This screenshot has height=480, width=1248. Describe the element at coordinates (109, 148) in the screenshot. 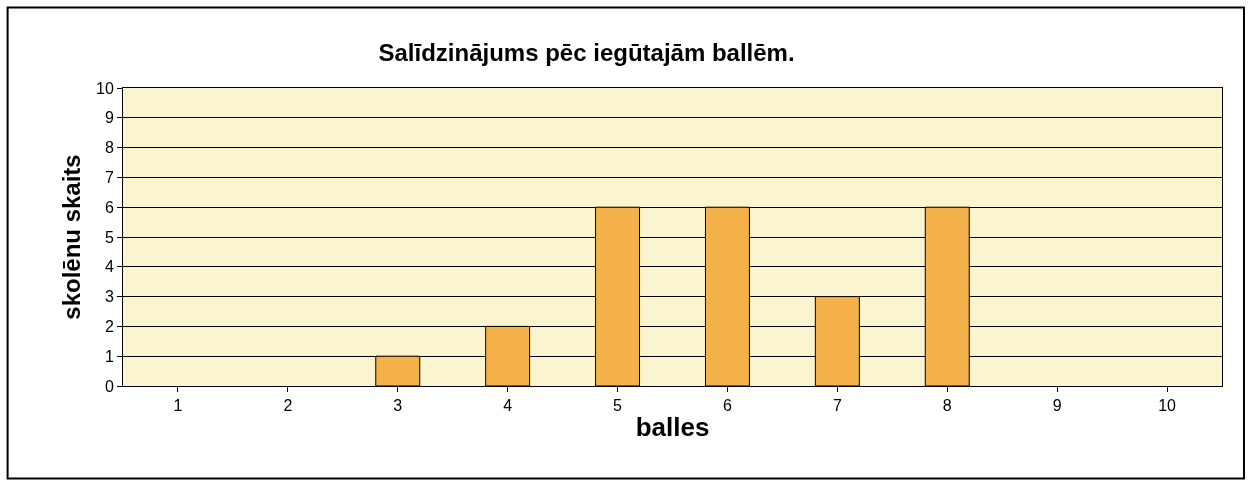

I see `y-tick-label: 8` at that location.